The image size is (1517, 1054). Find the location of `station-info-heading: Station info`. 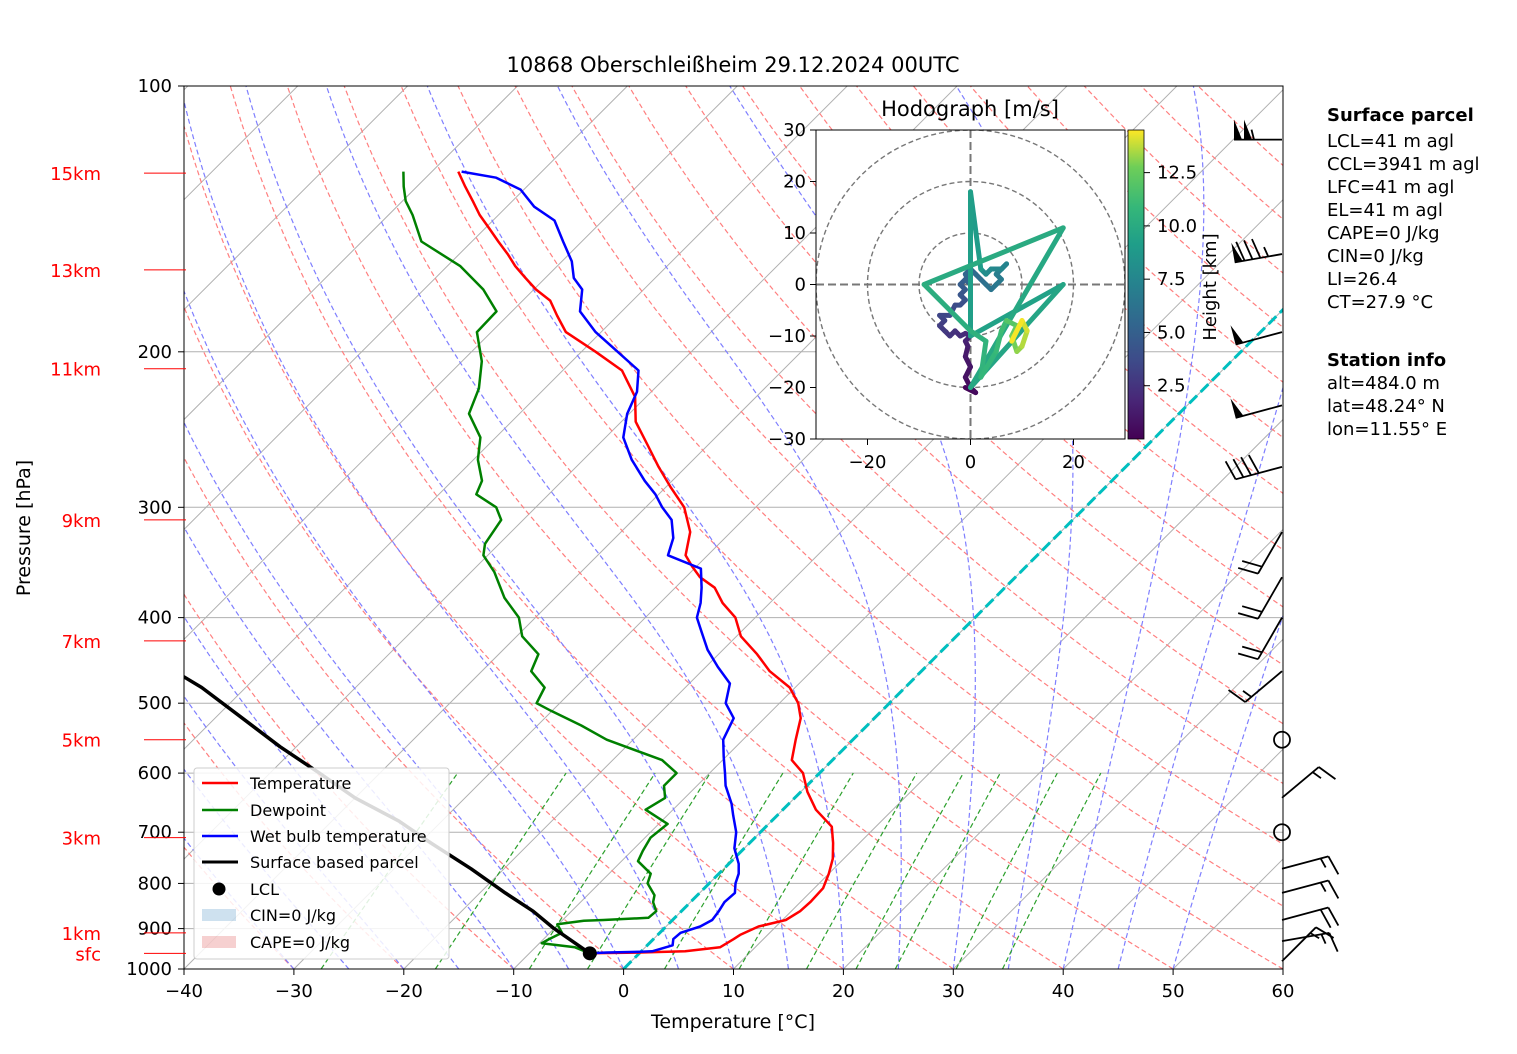

station-info-heading: Station info is located at coordinates (1386, 360).